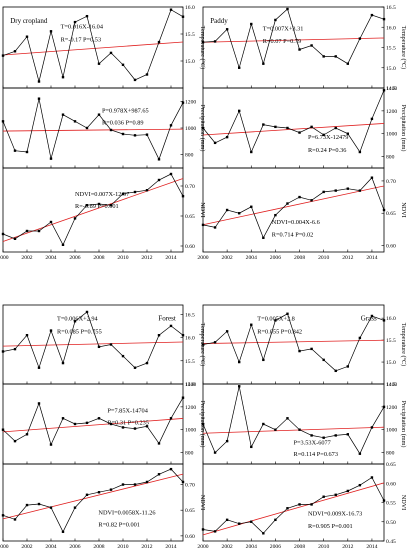  Describe the element at coordinates (283, 28) in the screenshot. I see `regression-equation: T=0.007X+3.31` at that location.